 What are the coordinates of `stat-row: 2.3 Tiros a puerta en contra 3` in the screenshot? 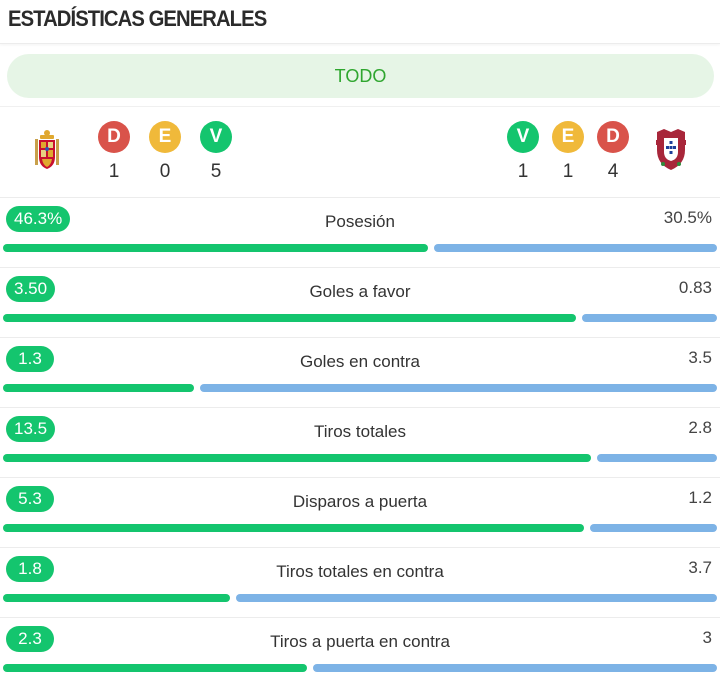 It's located at (360, 647).